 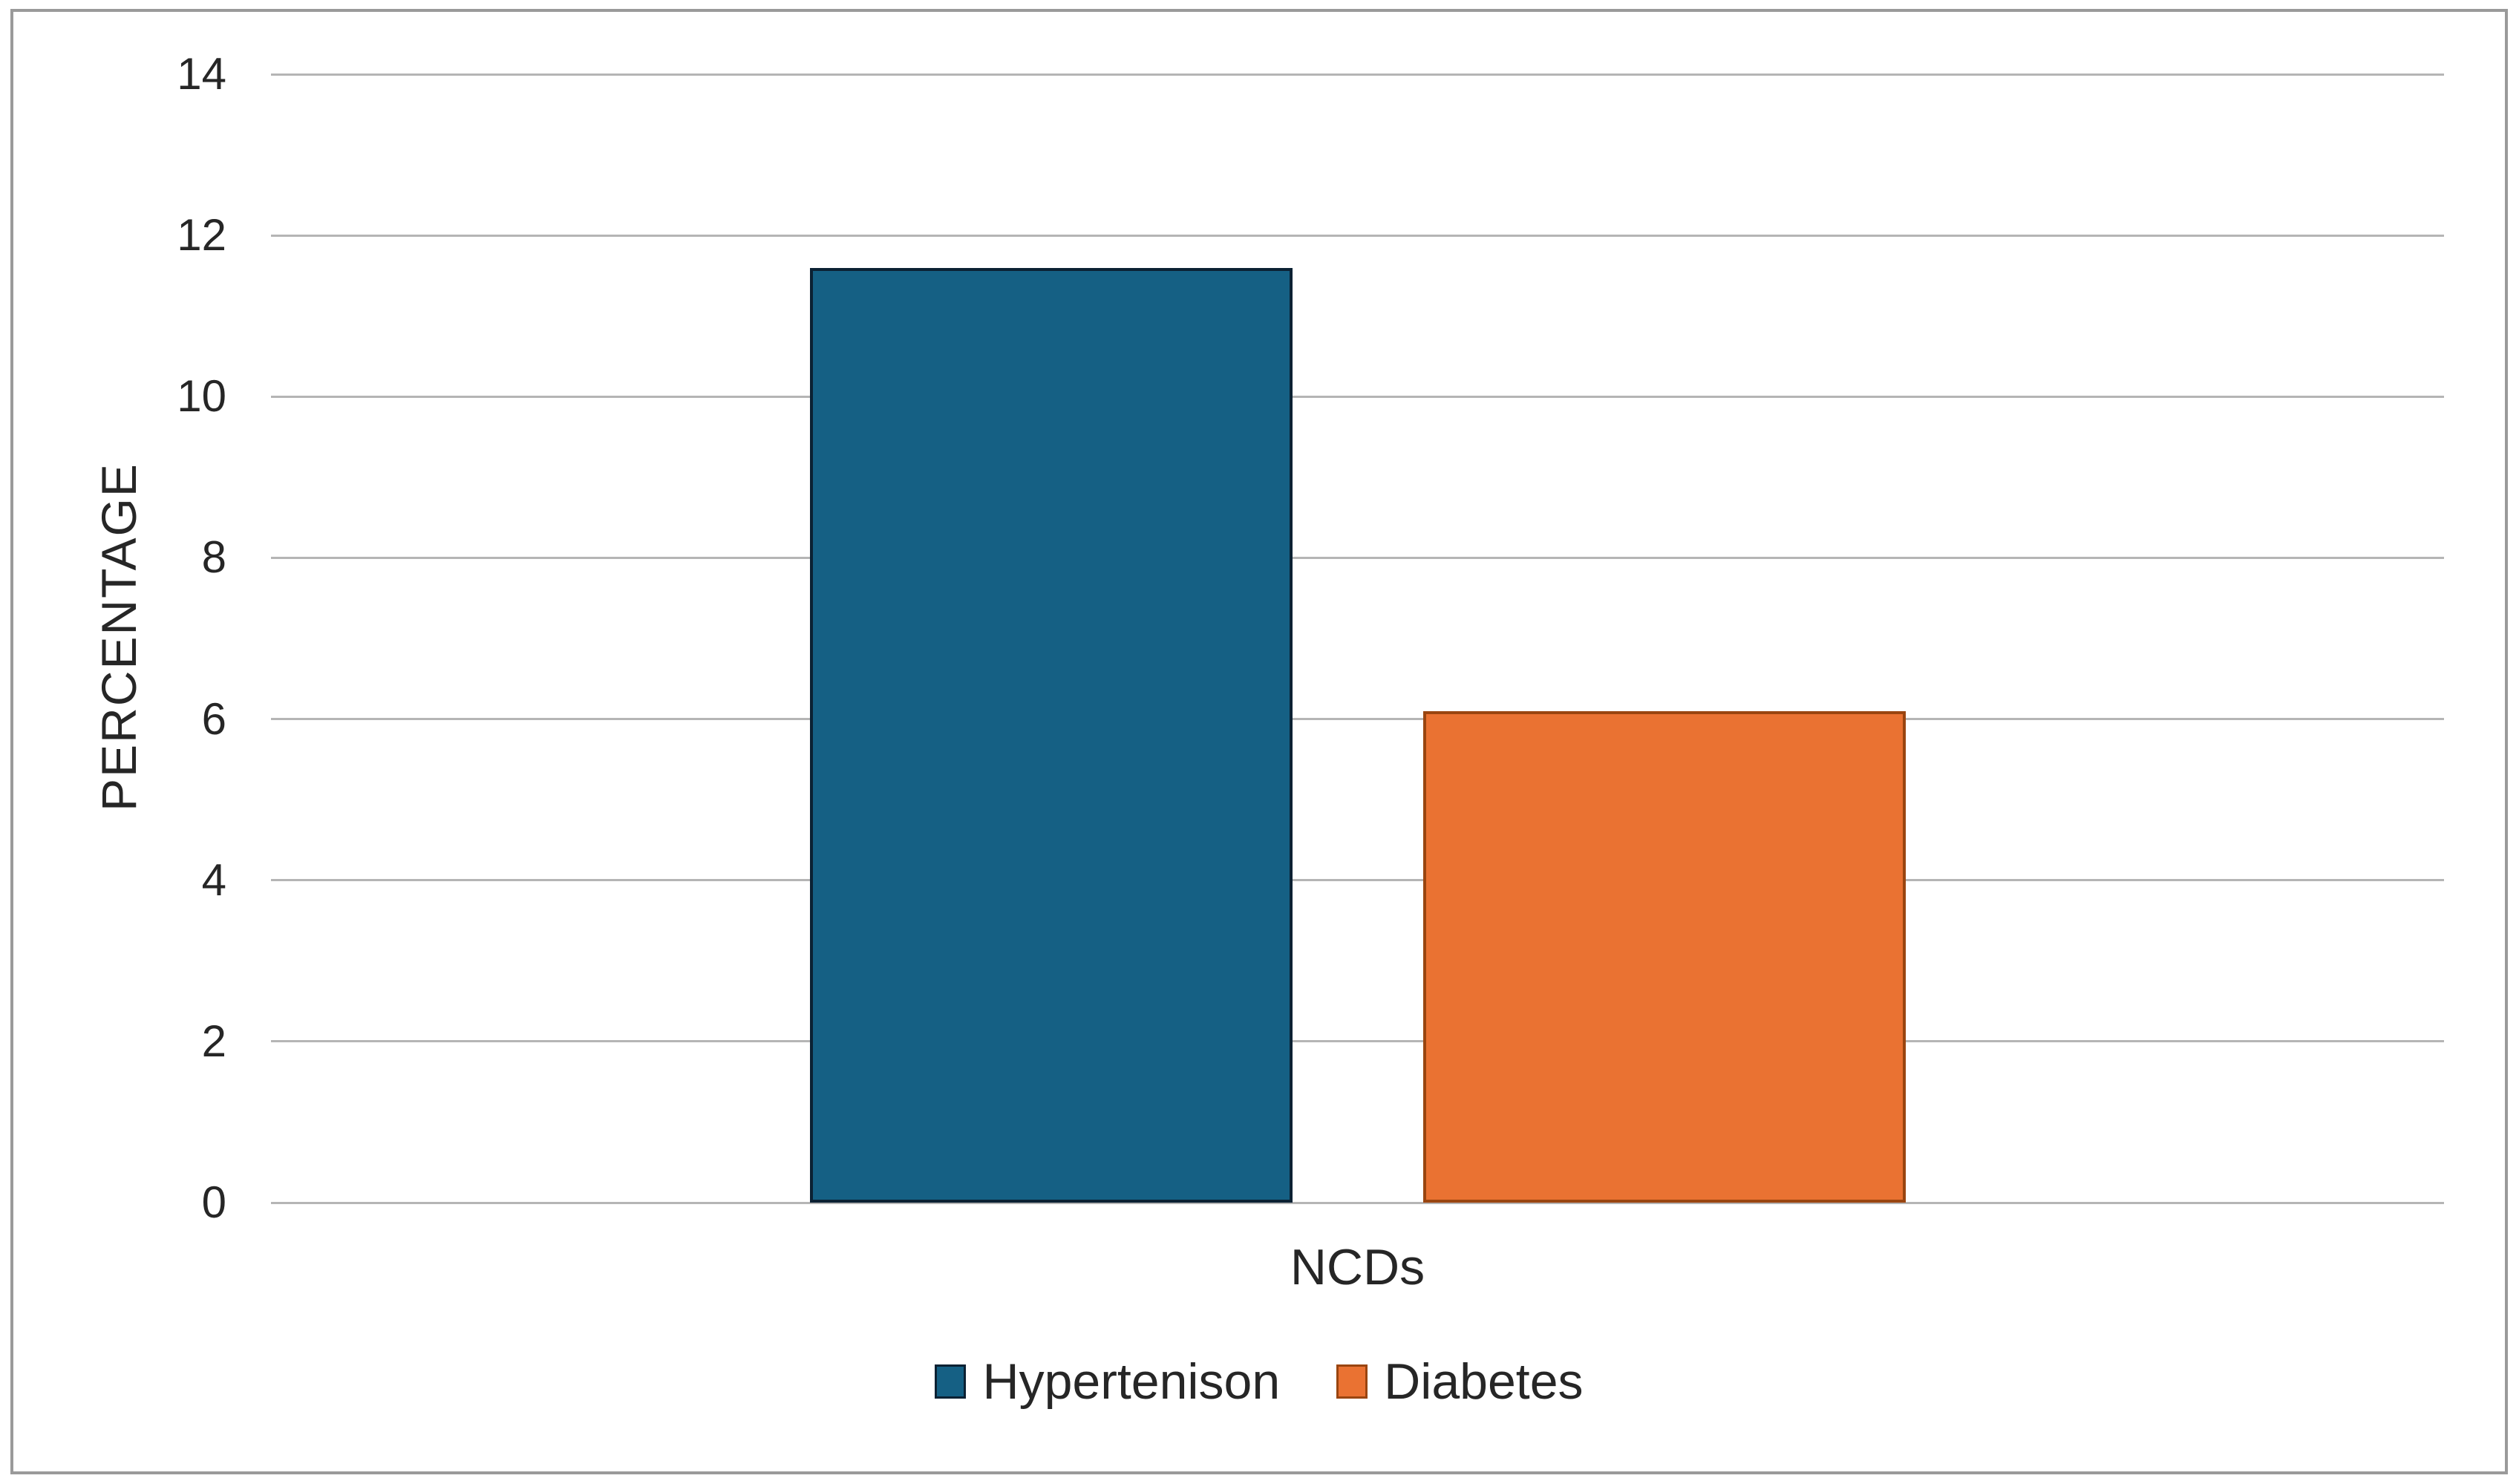 I want to click on y-axis-title: PERCENTAGE, so click(x=118, y=636).